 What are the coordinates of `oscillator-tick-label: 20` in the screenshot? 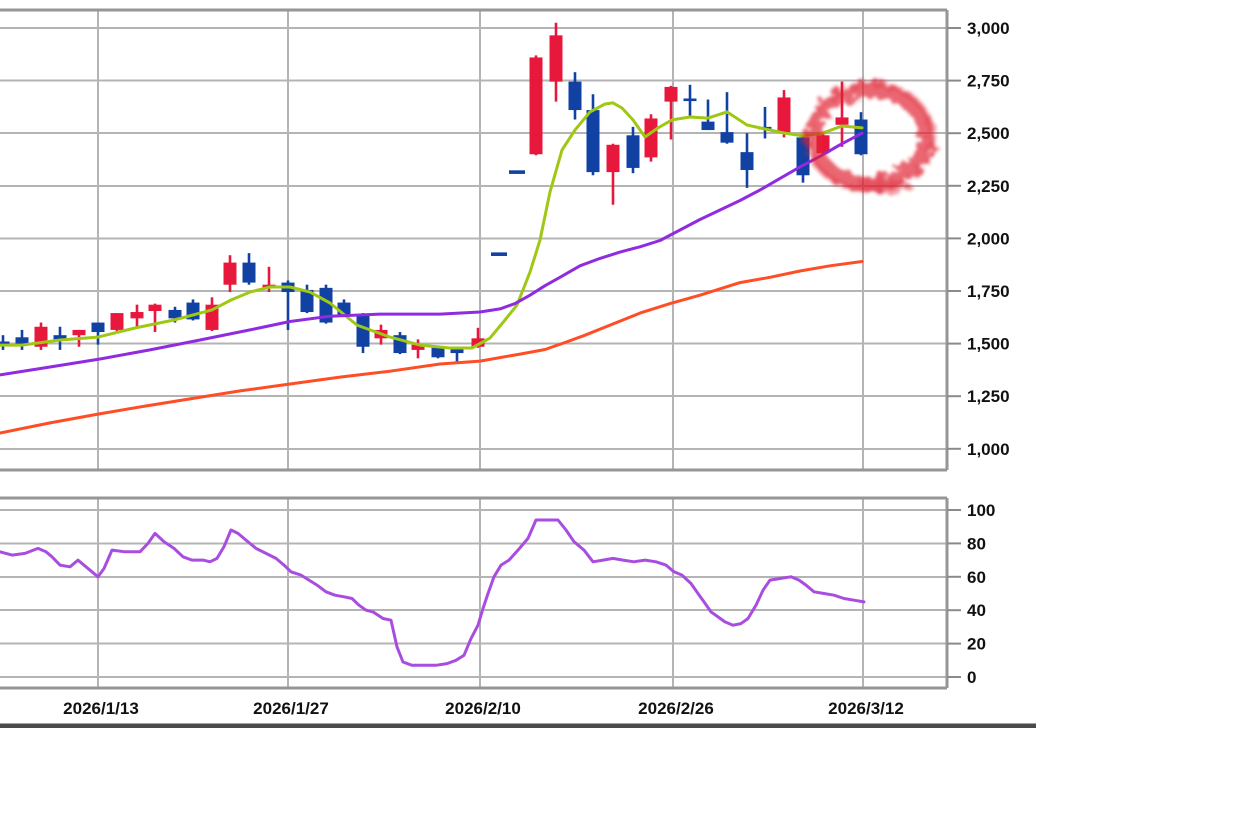 It's located at (976, 644).